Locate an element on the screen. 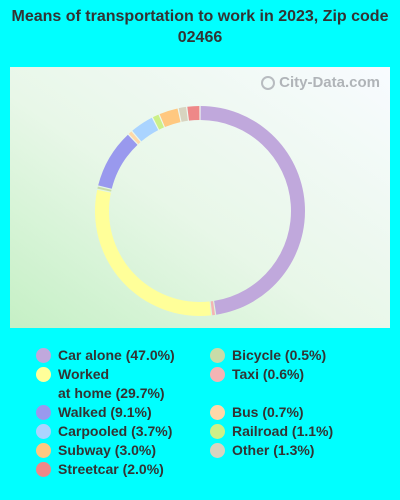 This screenshot has width=400, height=500. watermark-text: City-Data.com is located at coordinates (329, 82).